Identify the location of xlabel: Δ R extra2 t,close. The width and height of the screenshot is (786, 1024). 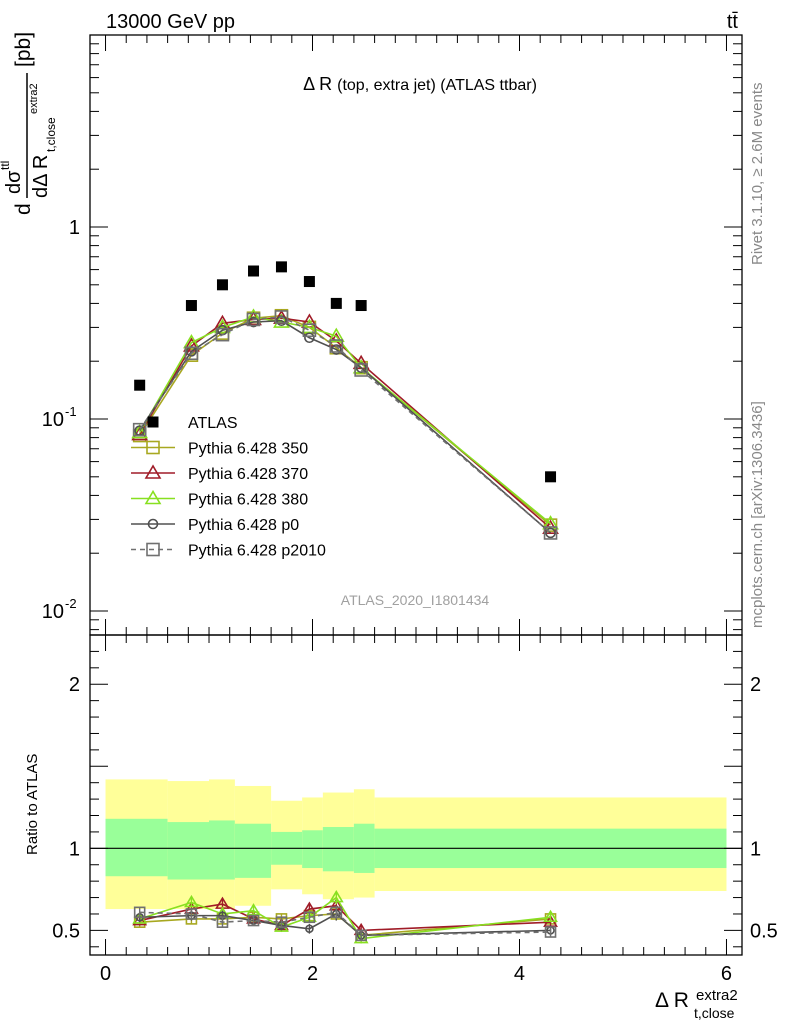
(696, 1004).